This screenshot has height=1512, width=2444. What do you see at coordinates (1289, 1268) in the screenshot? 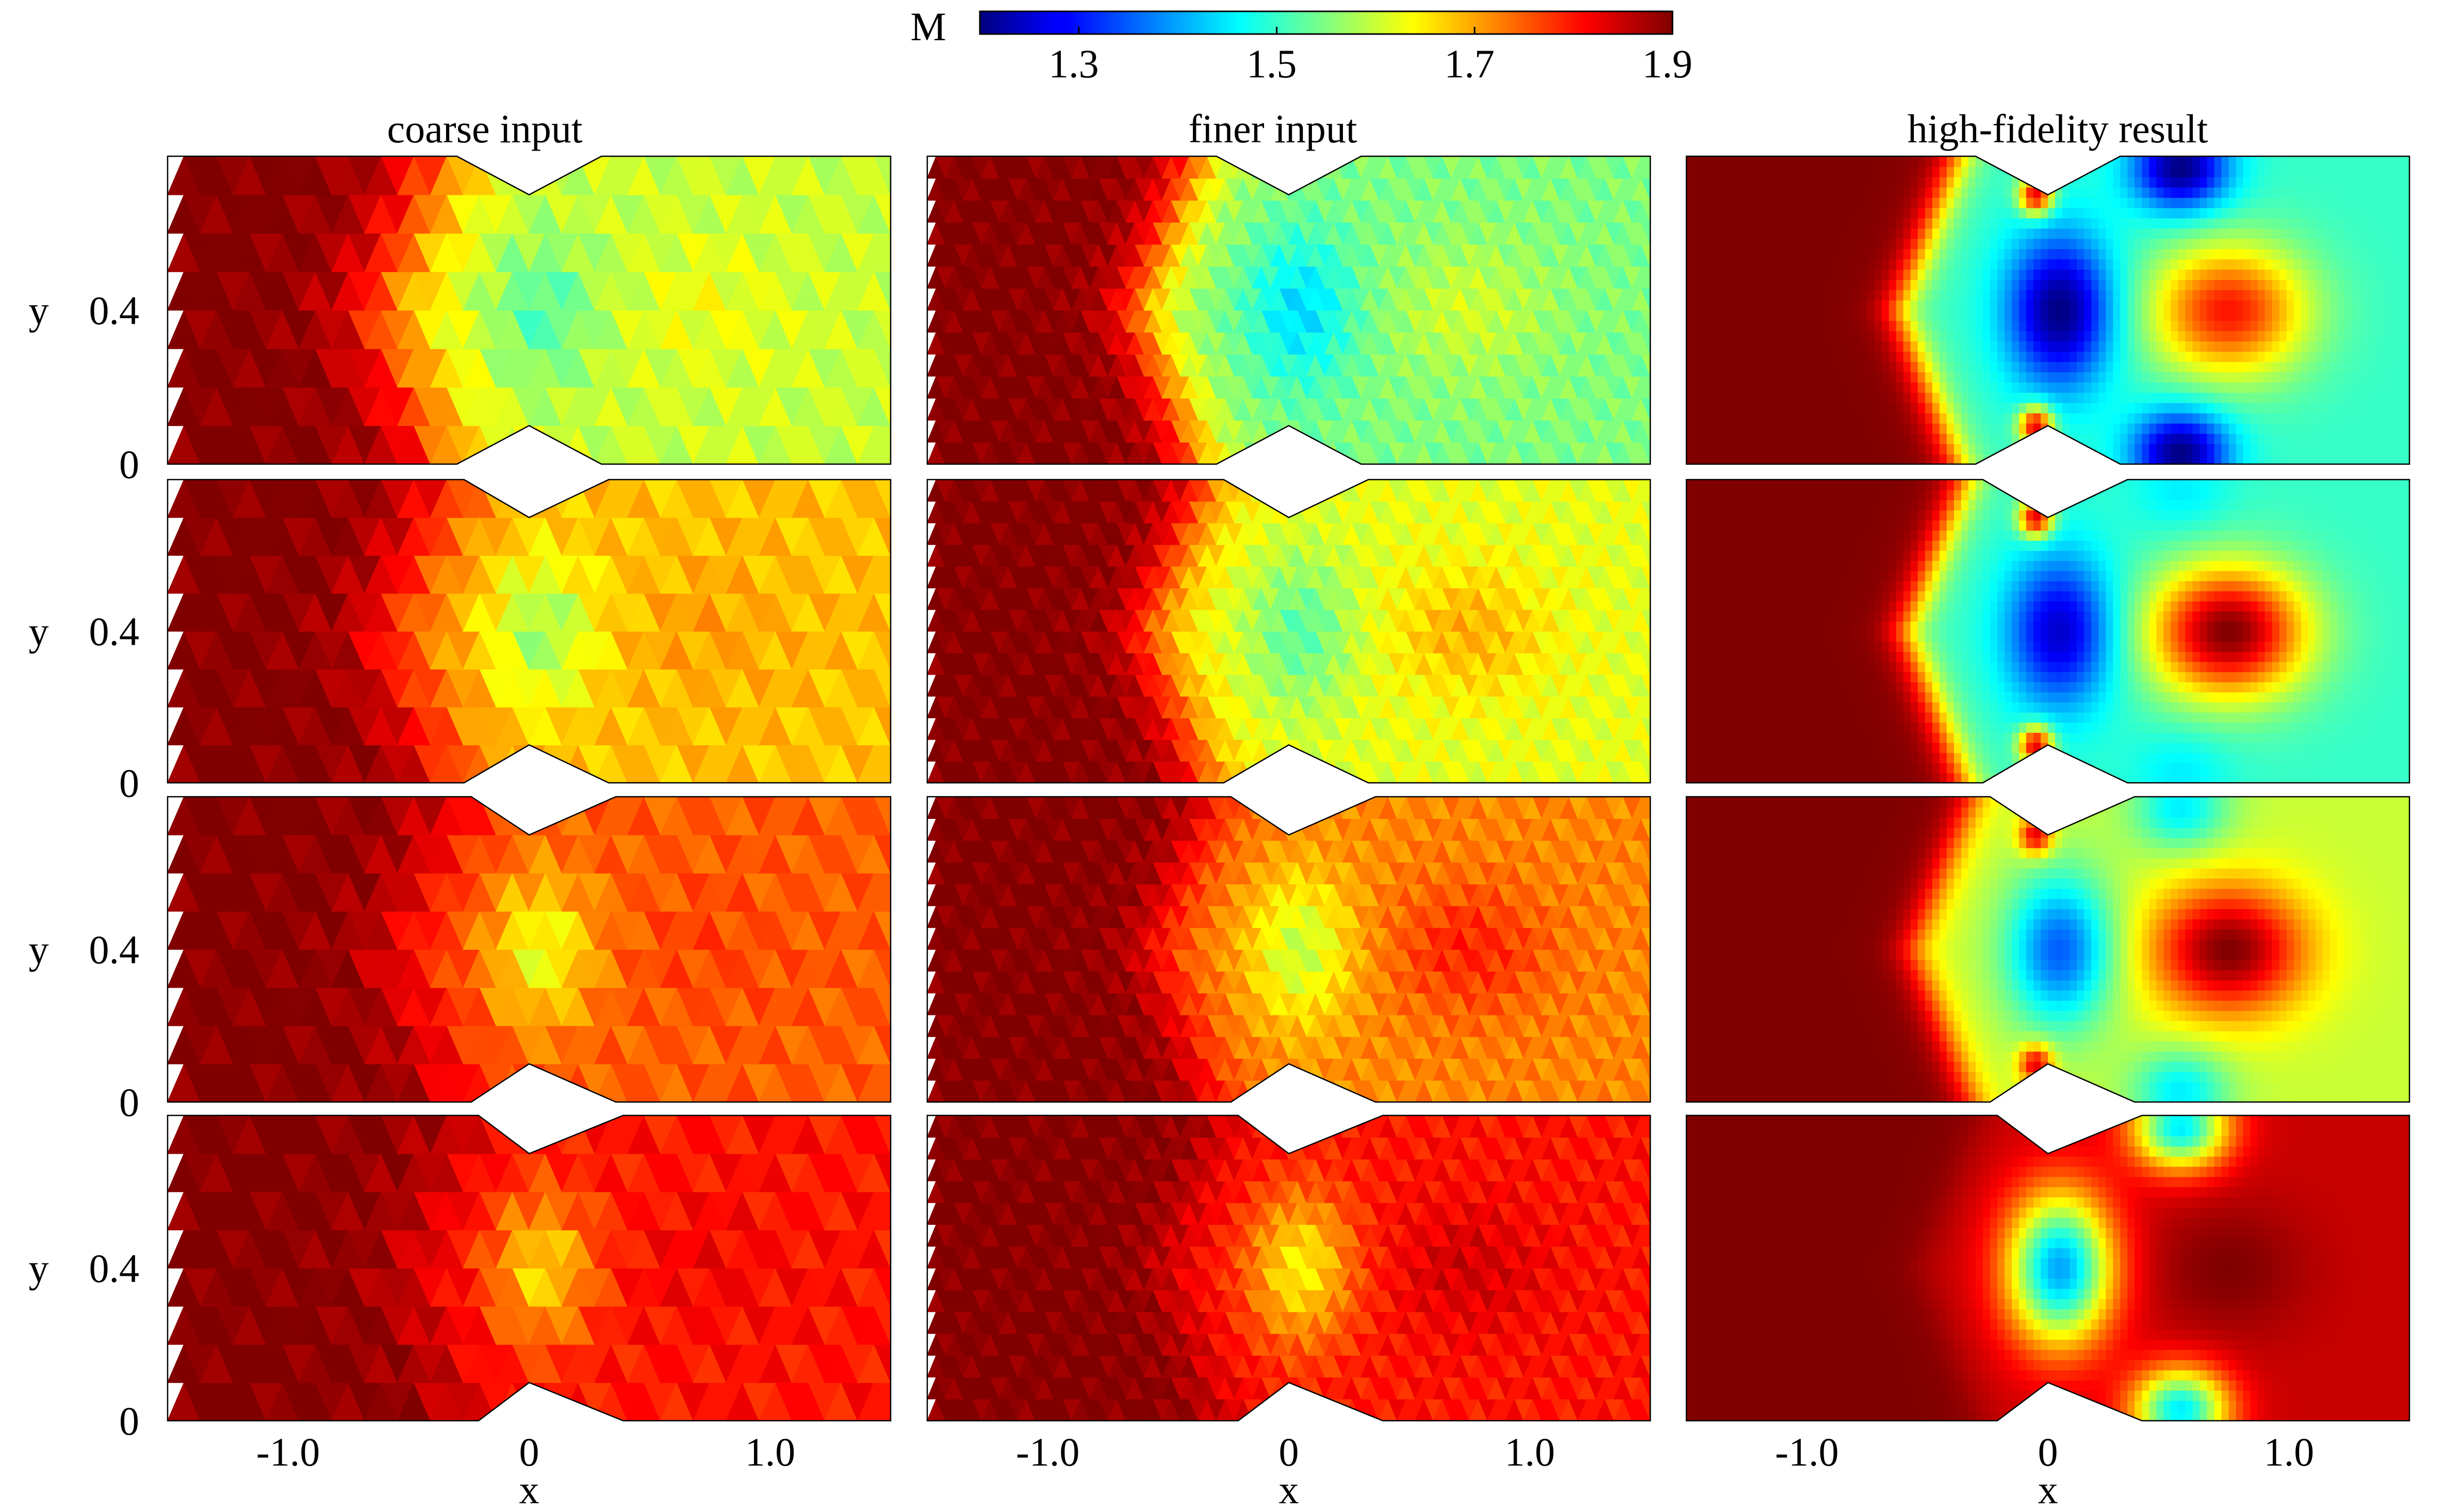
I see `mach-field-panel-r4-finer` at bounding box center [1289, 1268].